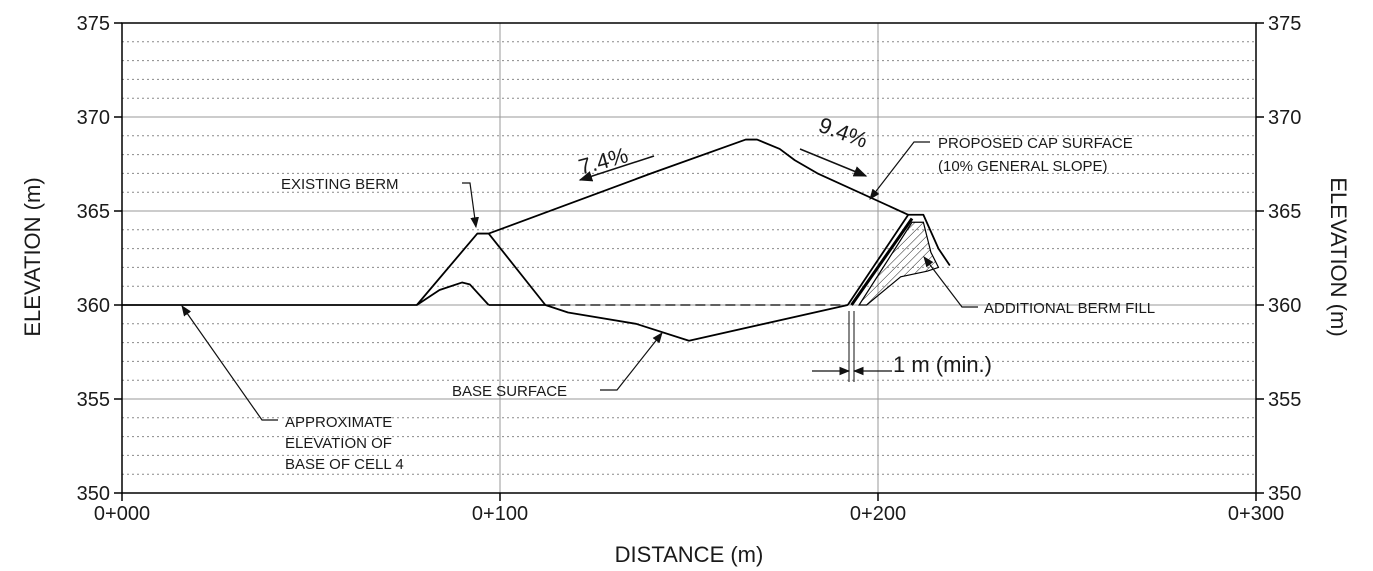  I want to click on slope-left-arrow, so click(616, 168).